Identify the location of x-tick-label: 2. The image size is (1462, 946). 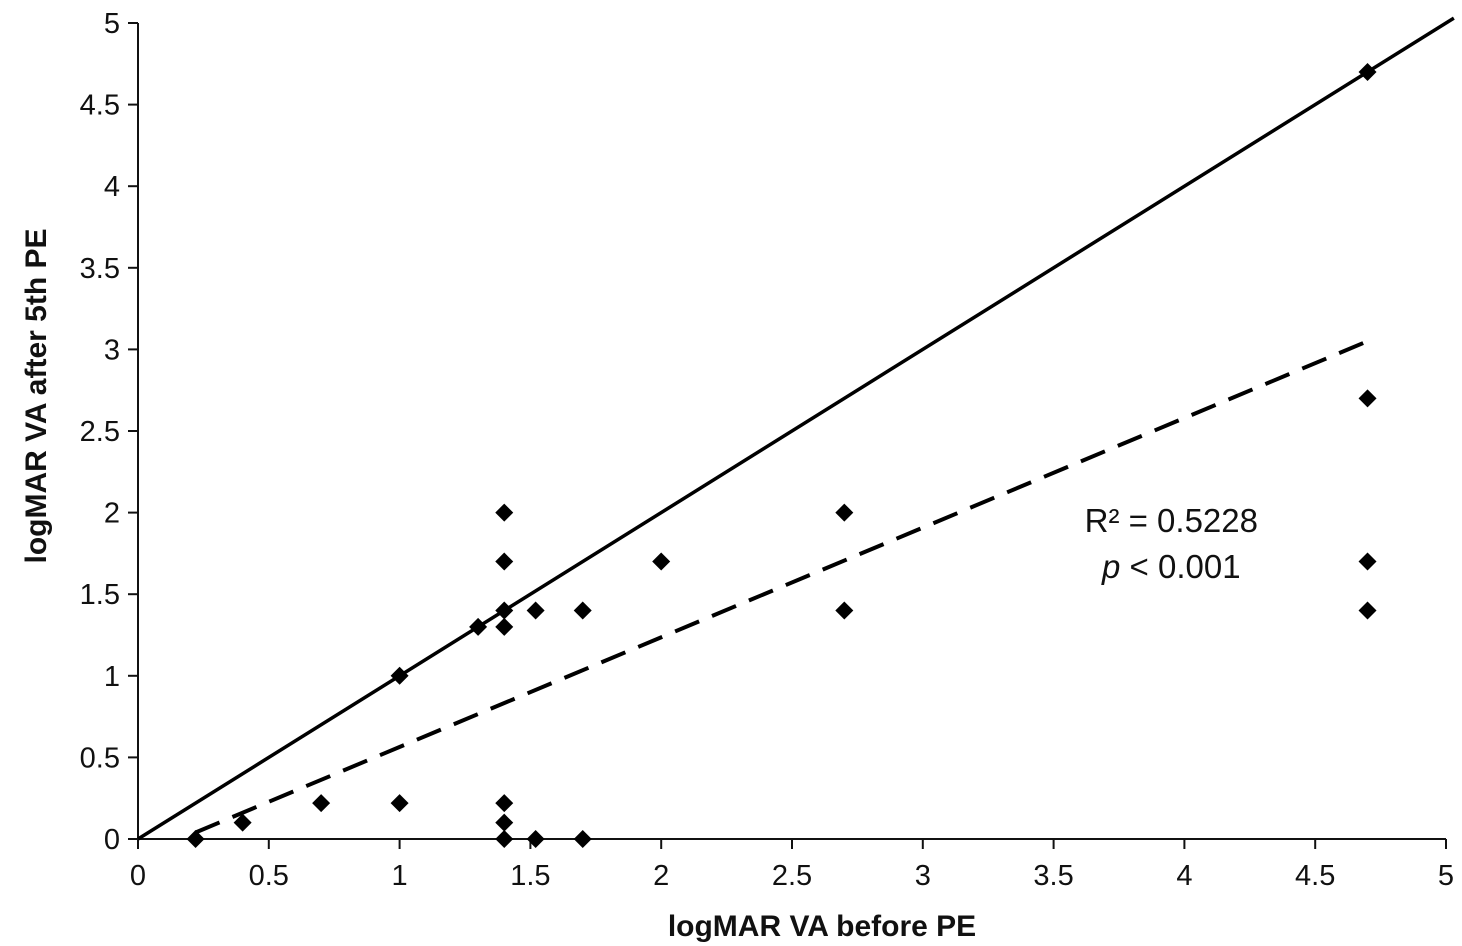
(661, 876).